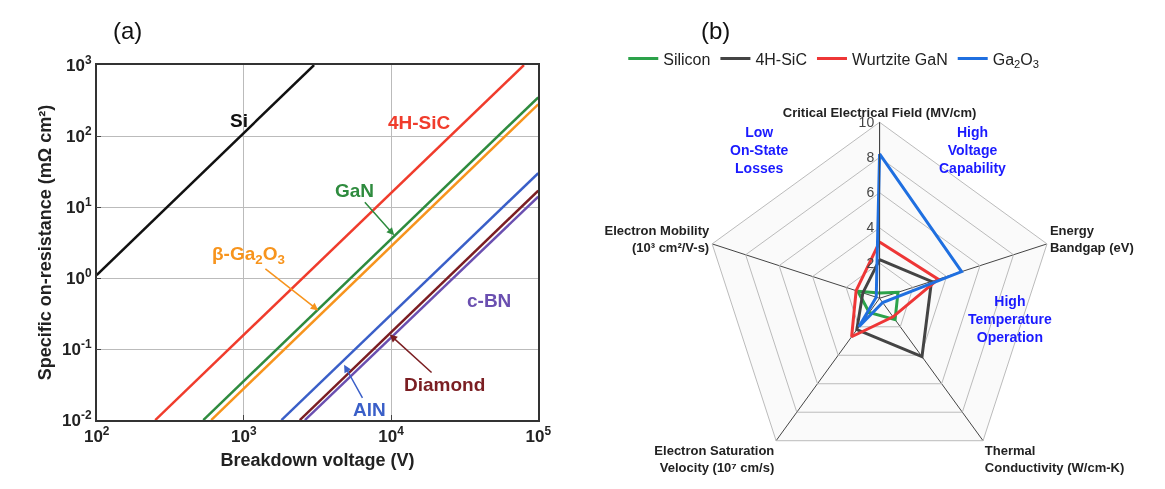 This screenshot has width=1165, height=489. What do you see at coordinates (317, 459) in the screenshot?
I see `x-axis-title: Breakdown voltage (V)` at bounding box center [317, 459].